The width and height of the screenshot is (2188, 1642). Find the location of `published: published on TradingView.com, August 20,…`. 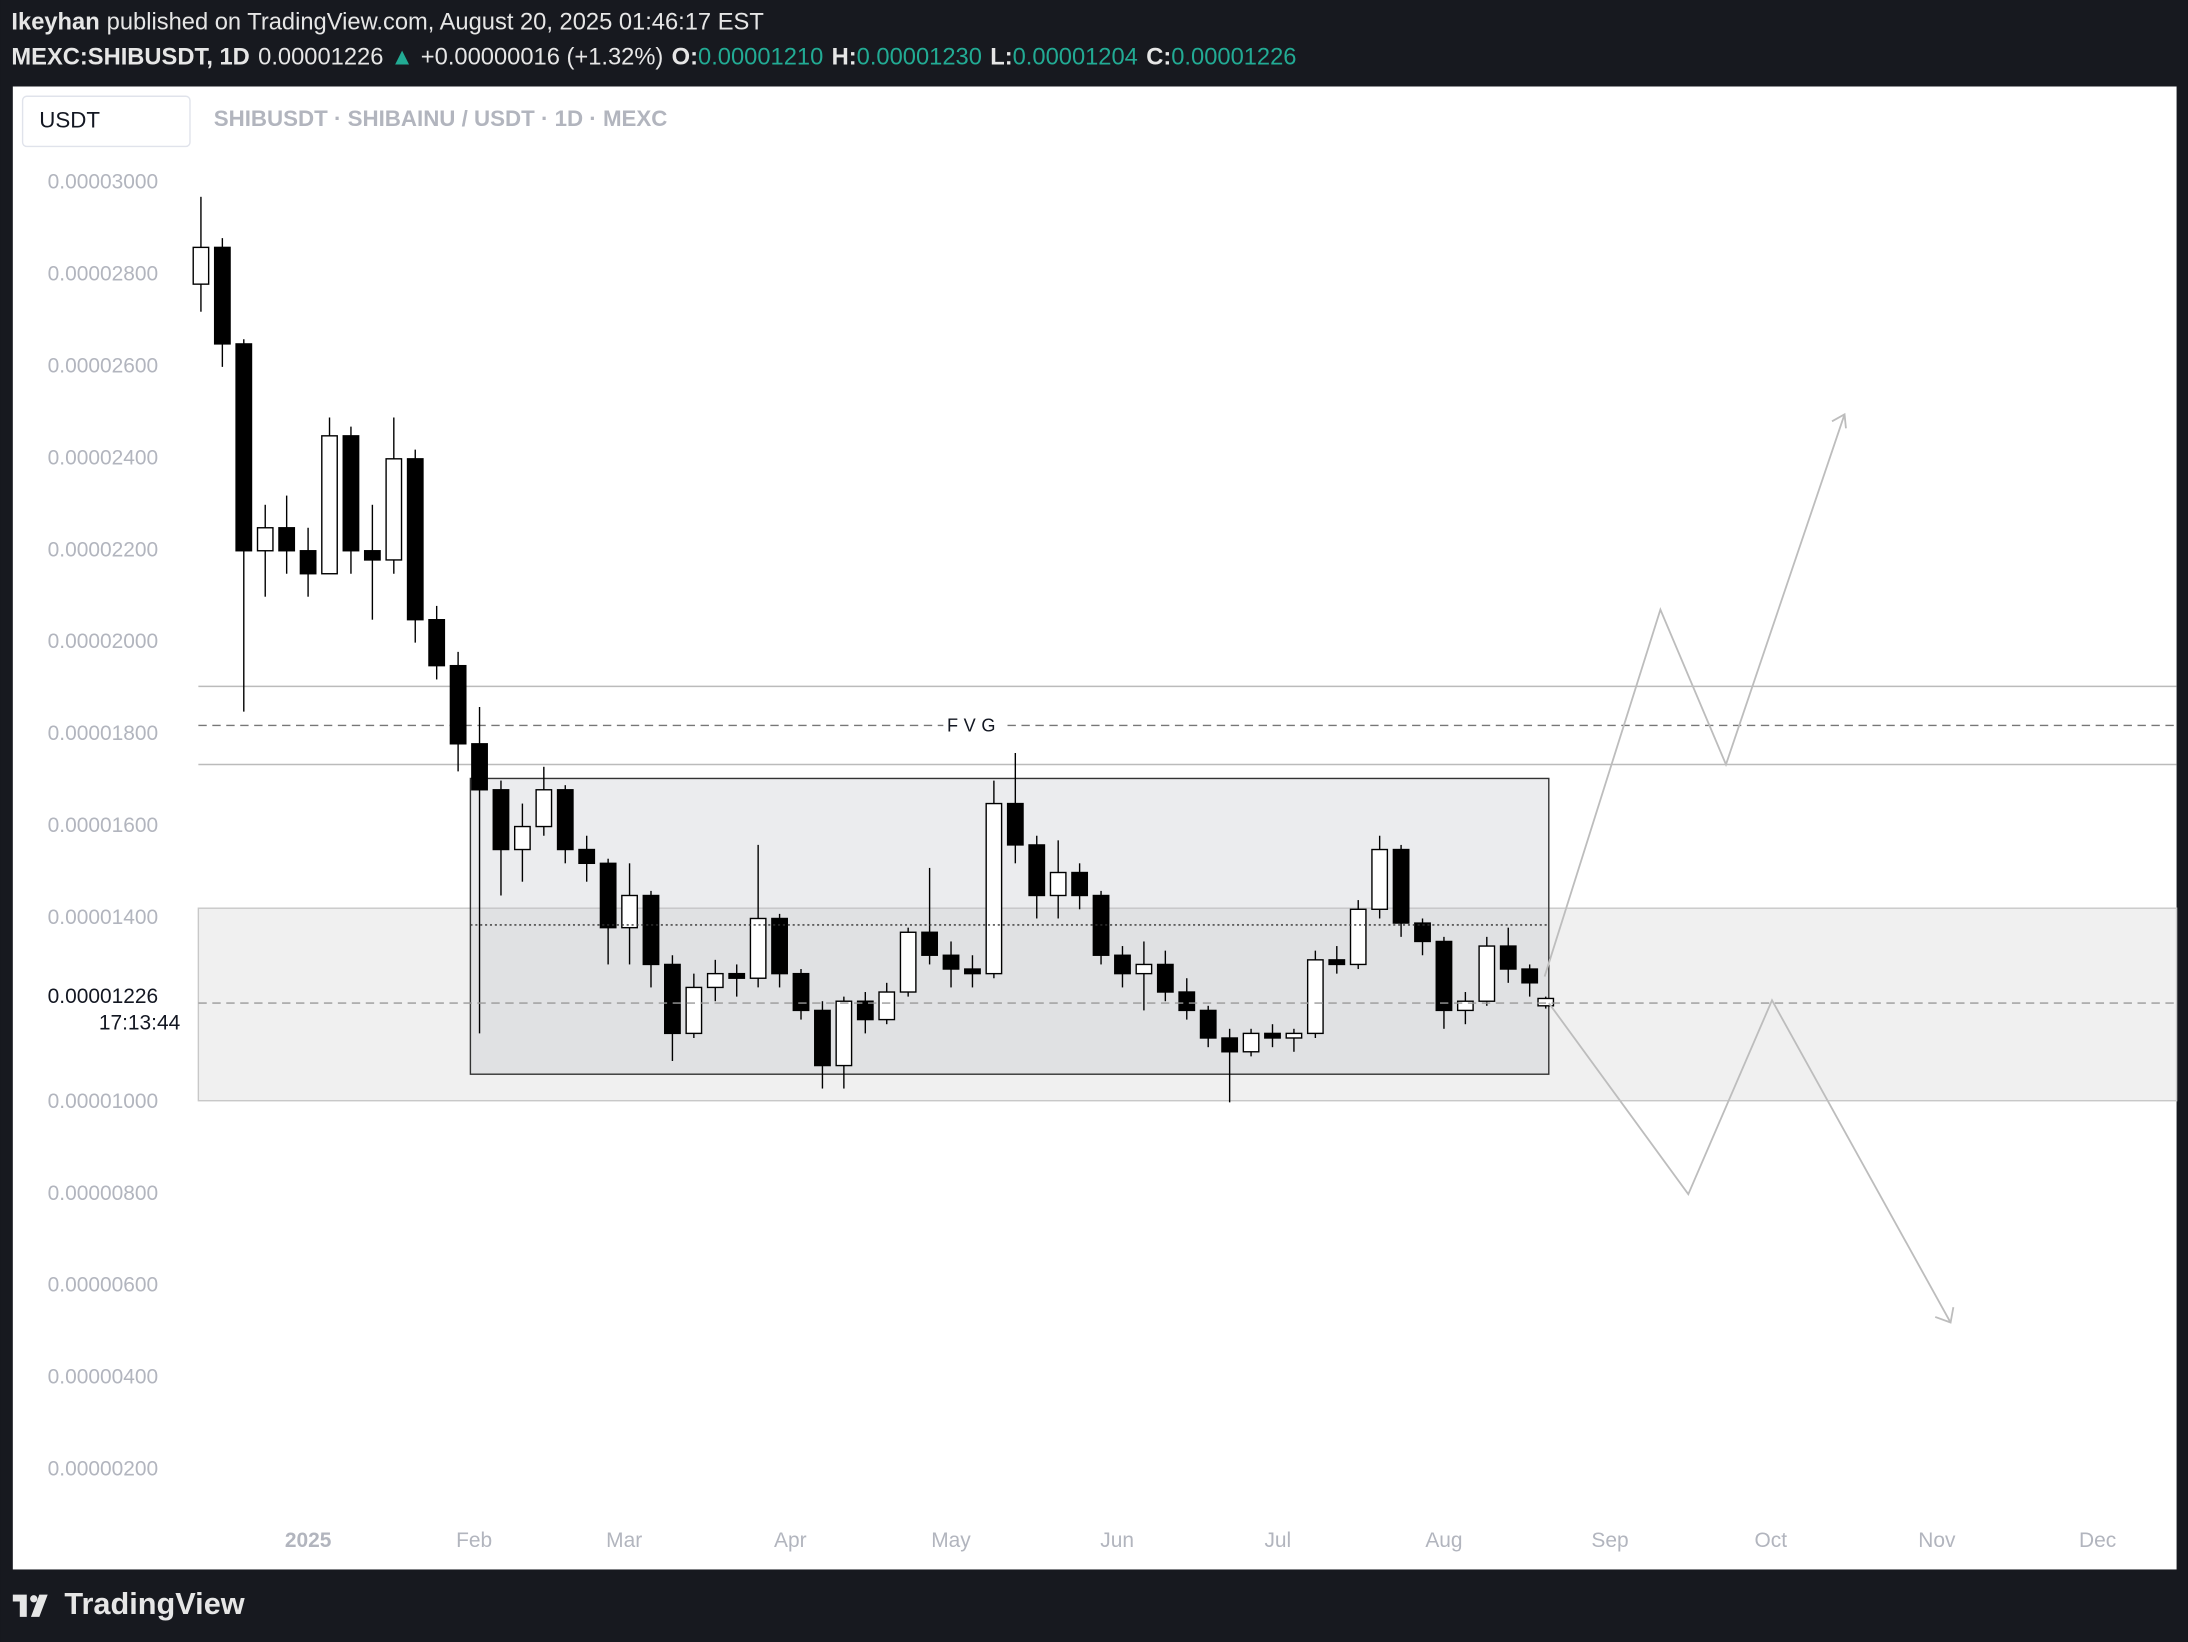

published: published on TradingView.com, August 20,… is located at coordinates (435, 23).